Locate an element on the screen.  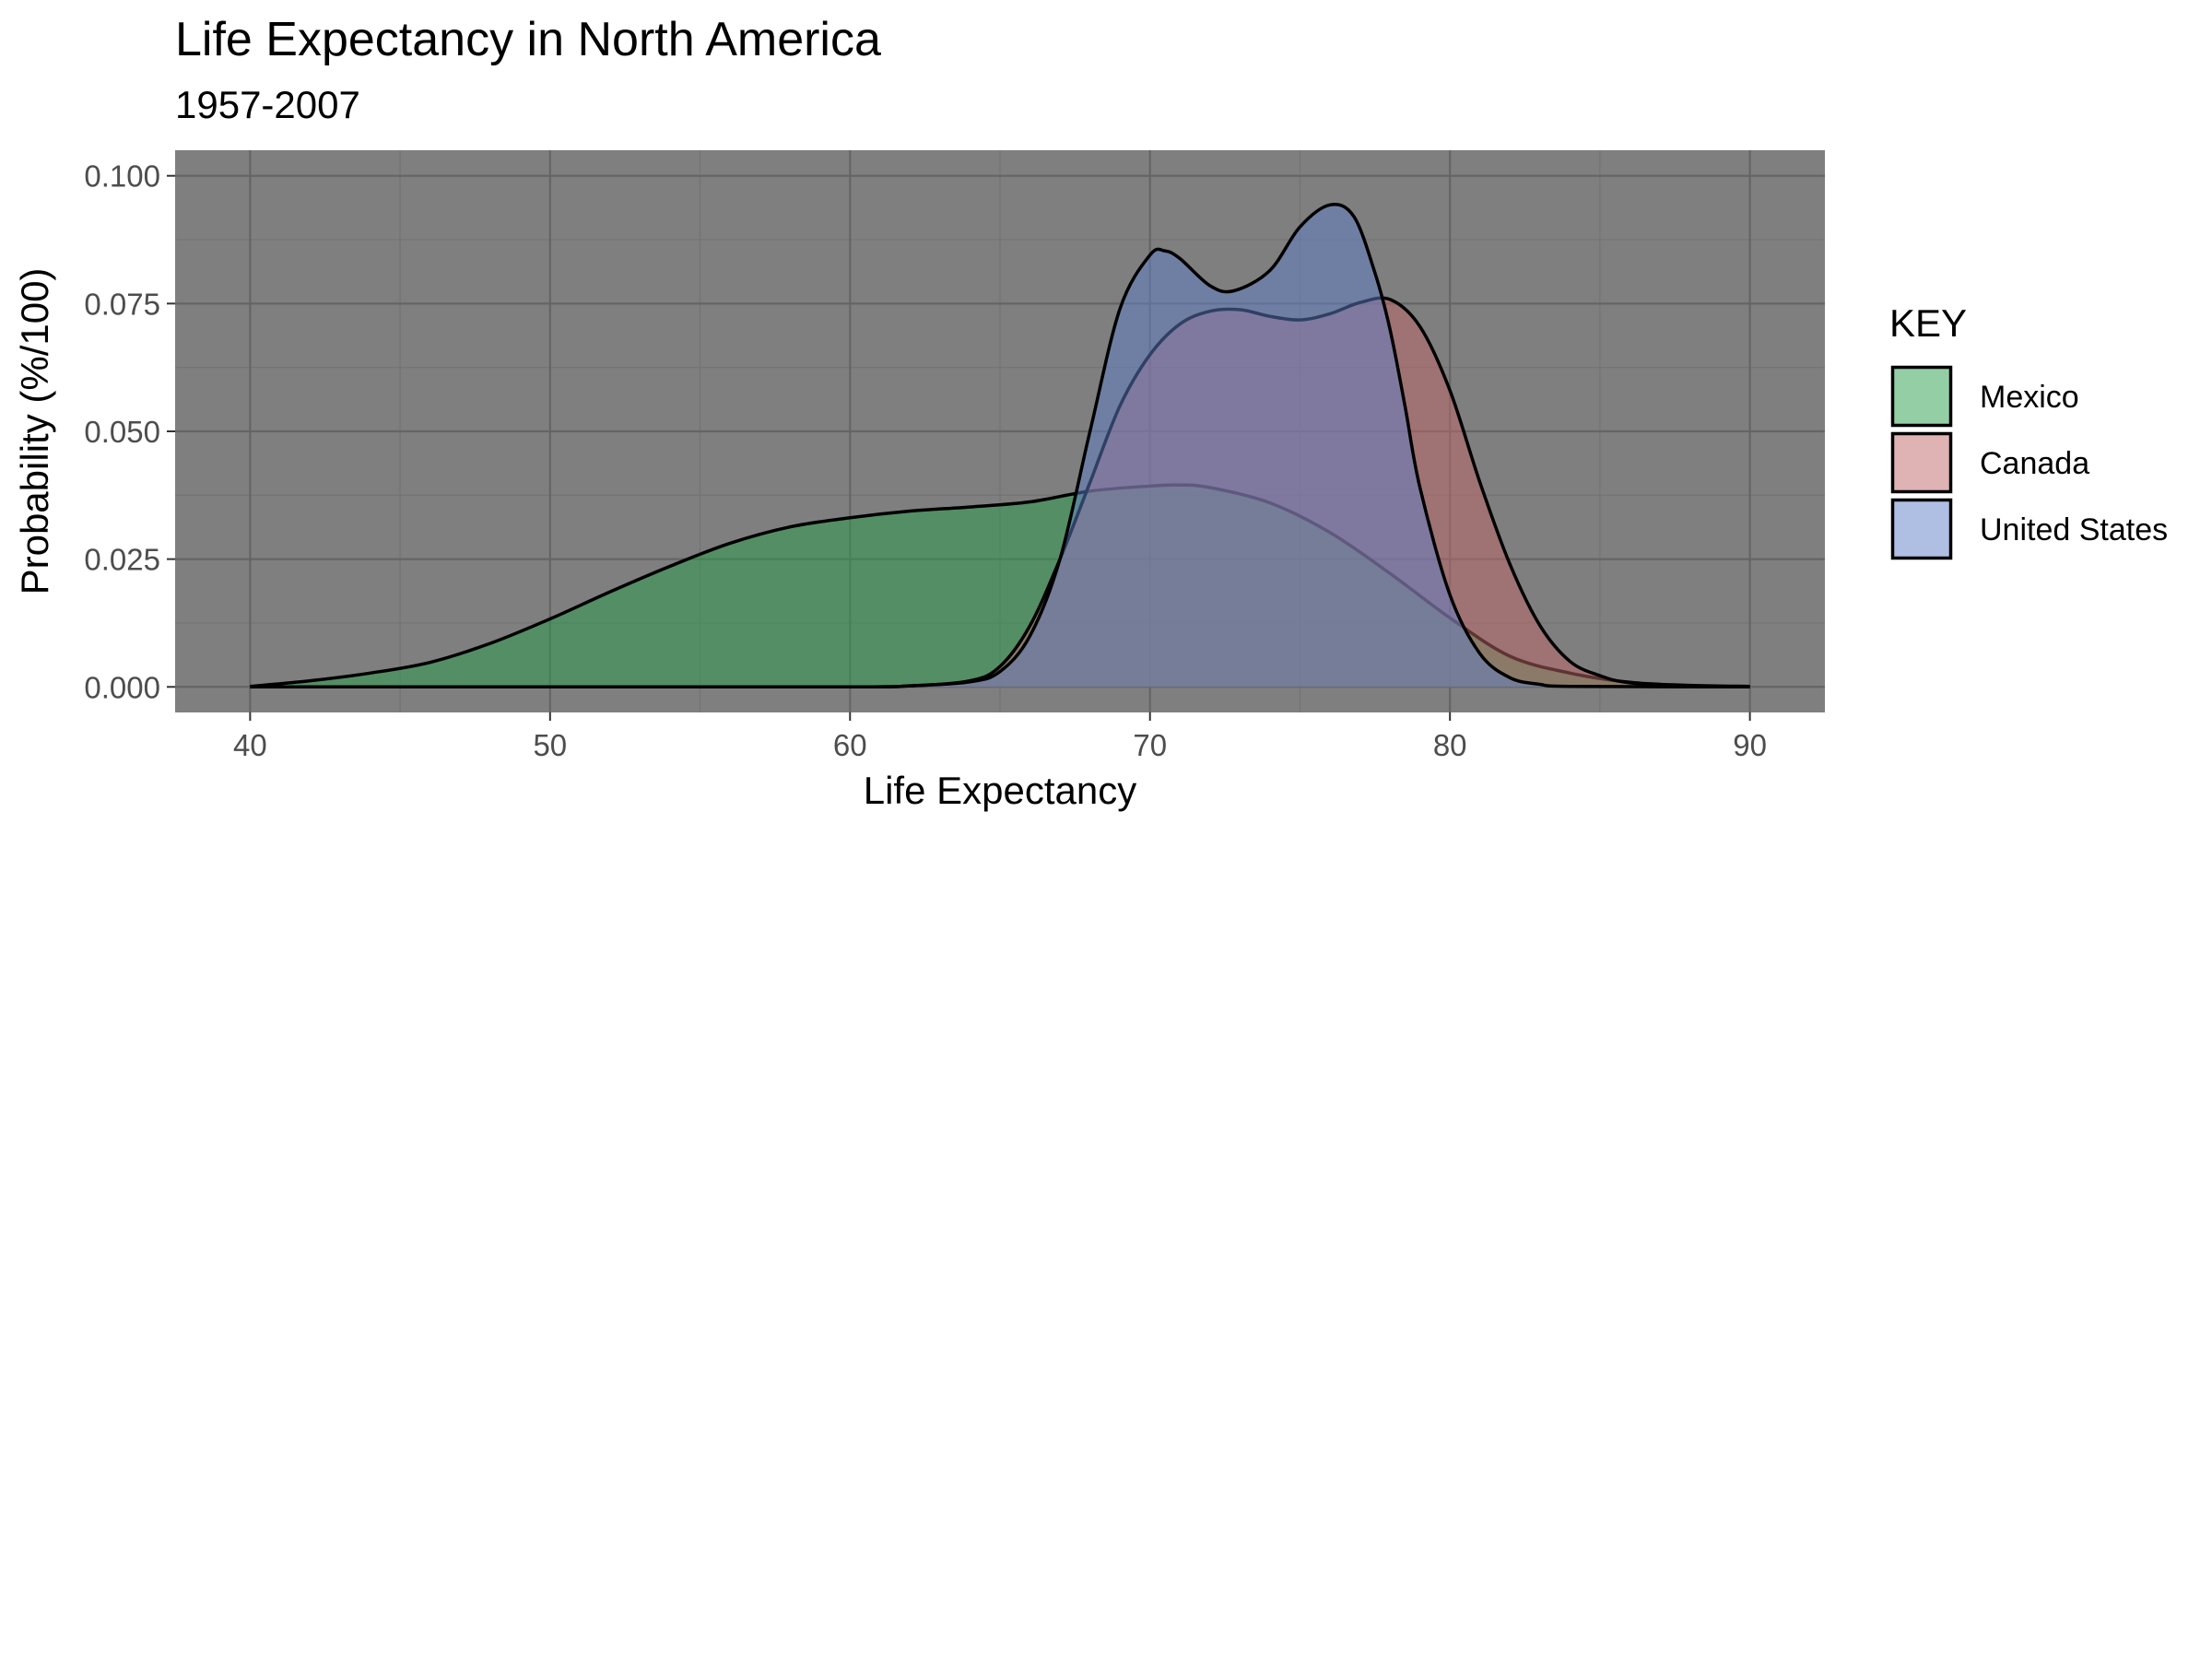
x-tick-label: 70 is located at coordinates (1150, 745).